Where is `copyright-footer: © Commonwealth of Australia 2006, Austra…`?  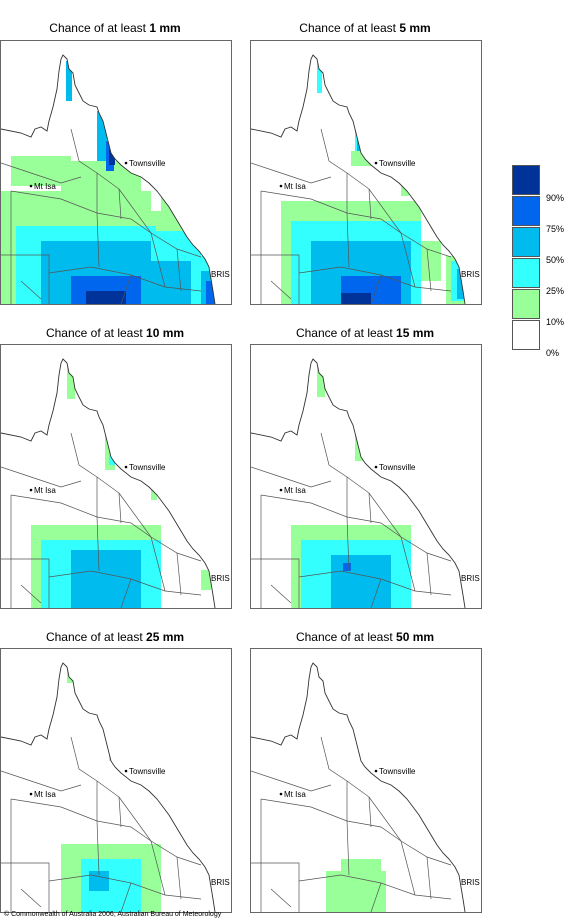 copyright-footer: © Commonwealth of Australia 2006, Austra… is located at coordinates (113, 914).